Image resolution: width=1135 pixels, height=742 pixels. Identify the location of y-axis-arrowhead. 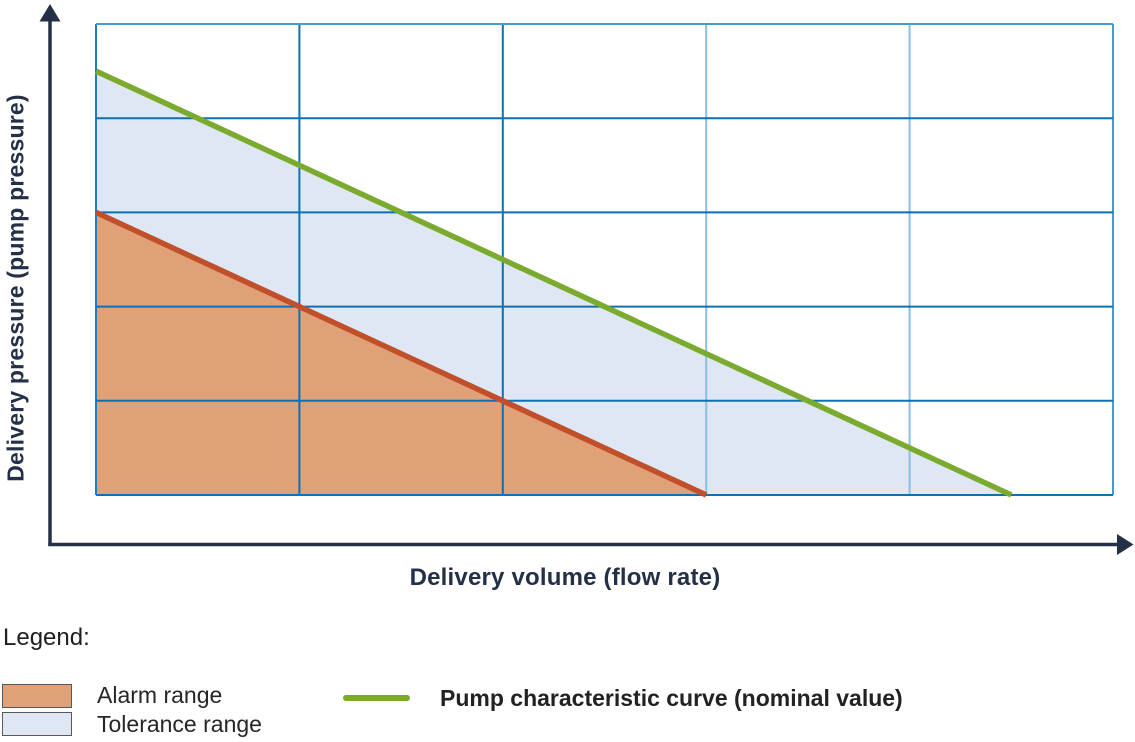
(50, 13).